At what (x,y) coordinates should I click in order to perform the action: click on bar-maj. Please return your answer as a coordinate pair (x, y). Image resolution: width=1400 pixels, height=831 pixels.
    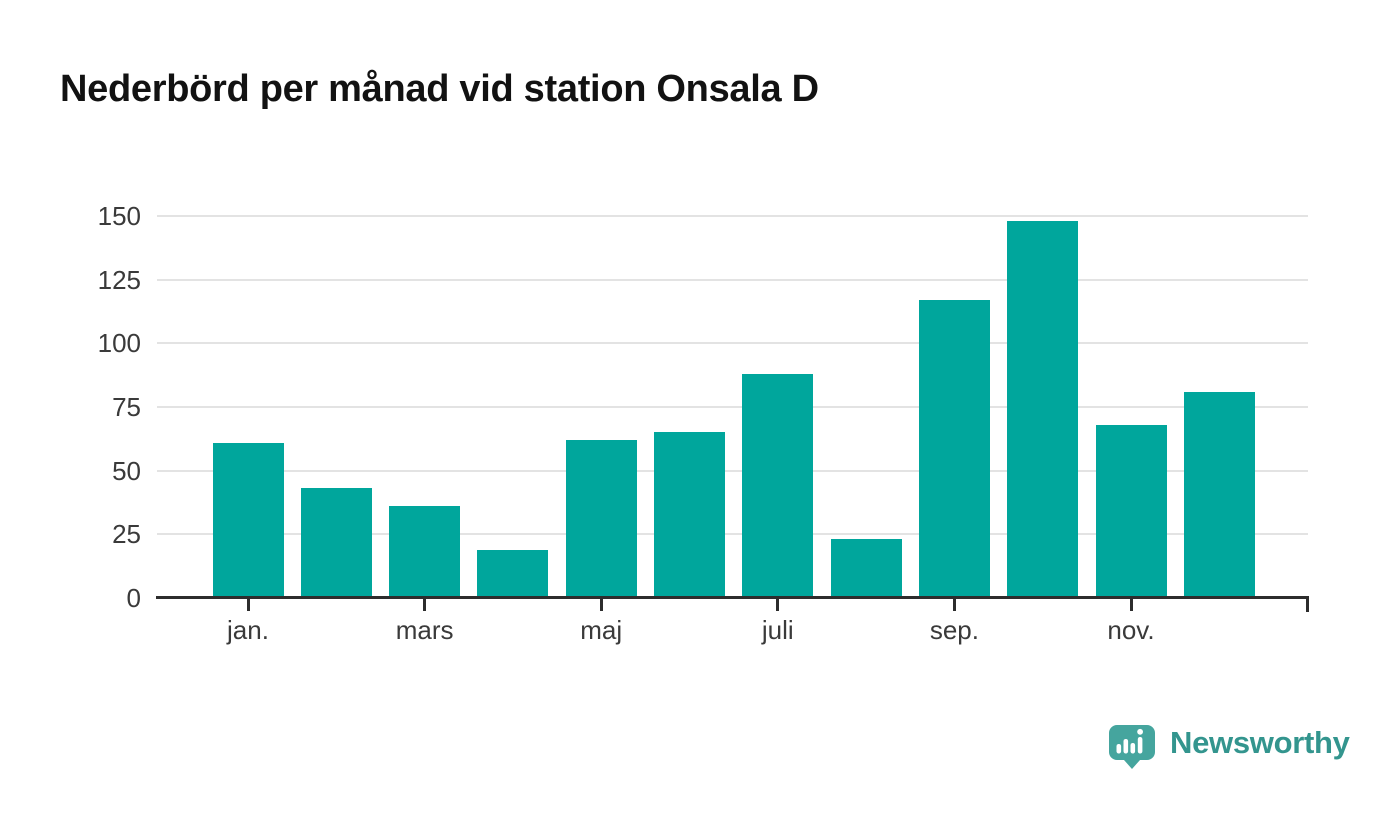
    Looking at the image, I should click on (601, 519).